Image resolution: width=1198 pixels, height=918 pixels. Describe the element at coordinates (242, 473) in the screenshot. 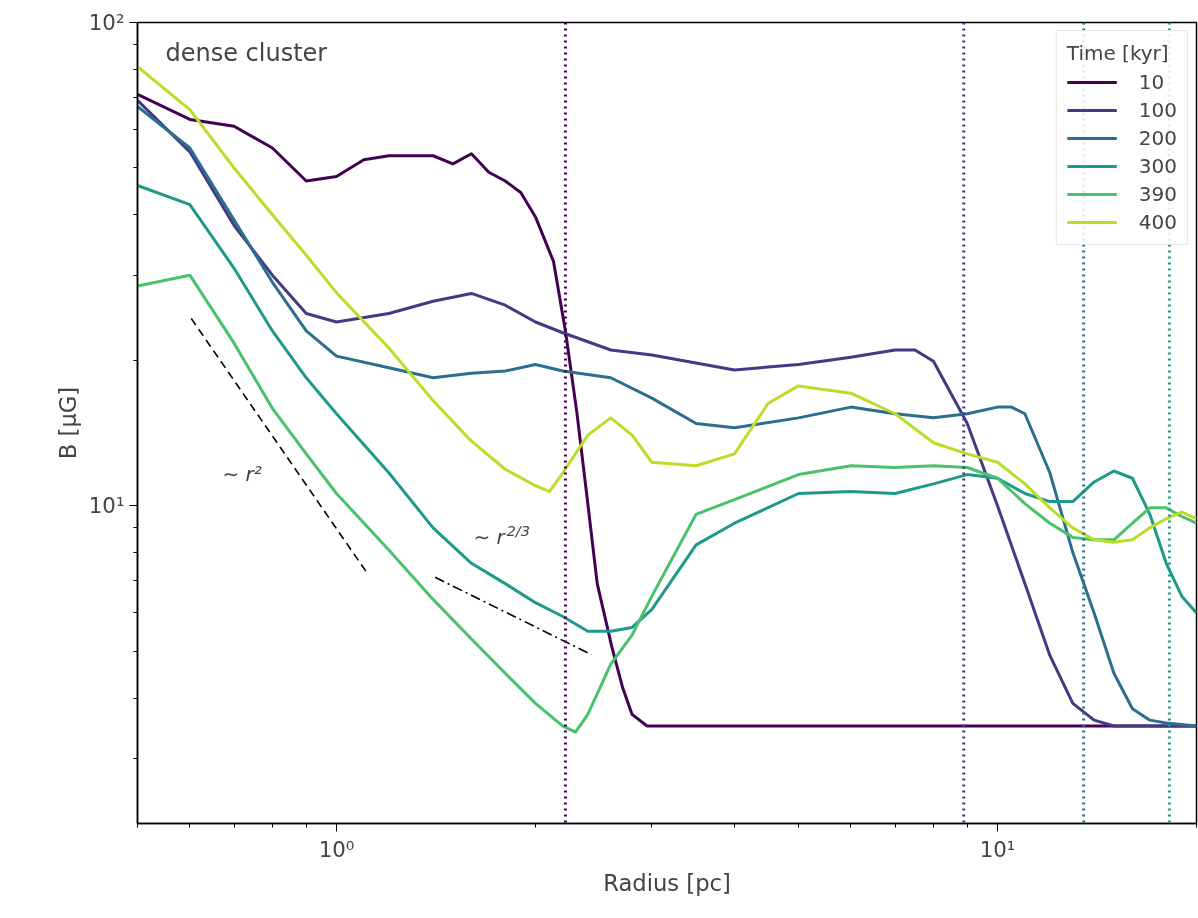

I see `annotation: ∼ r²` at that location.